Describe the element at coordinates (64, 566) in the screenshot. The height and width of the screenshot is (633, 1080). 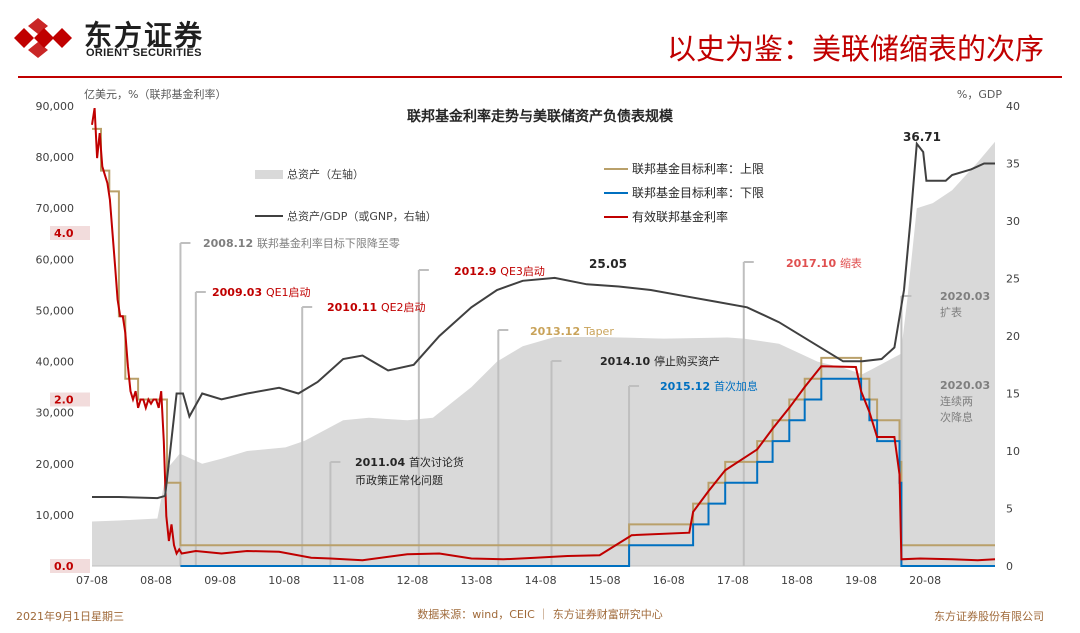
I see `rate-axis-label: 0.0` at that location.